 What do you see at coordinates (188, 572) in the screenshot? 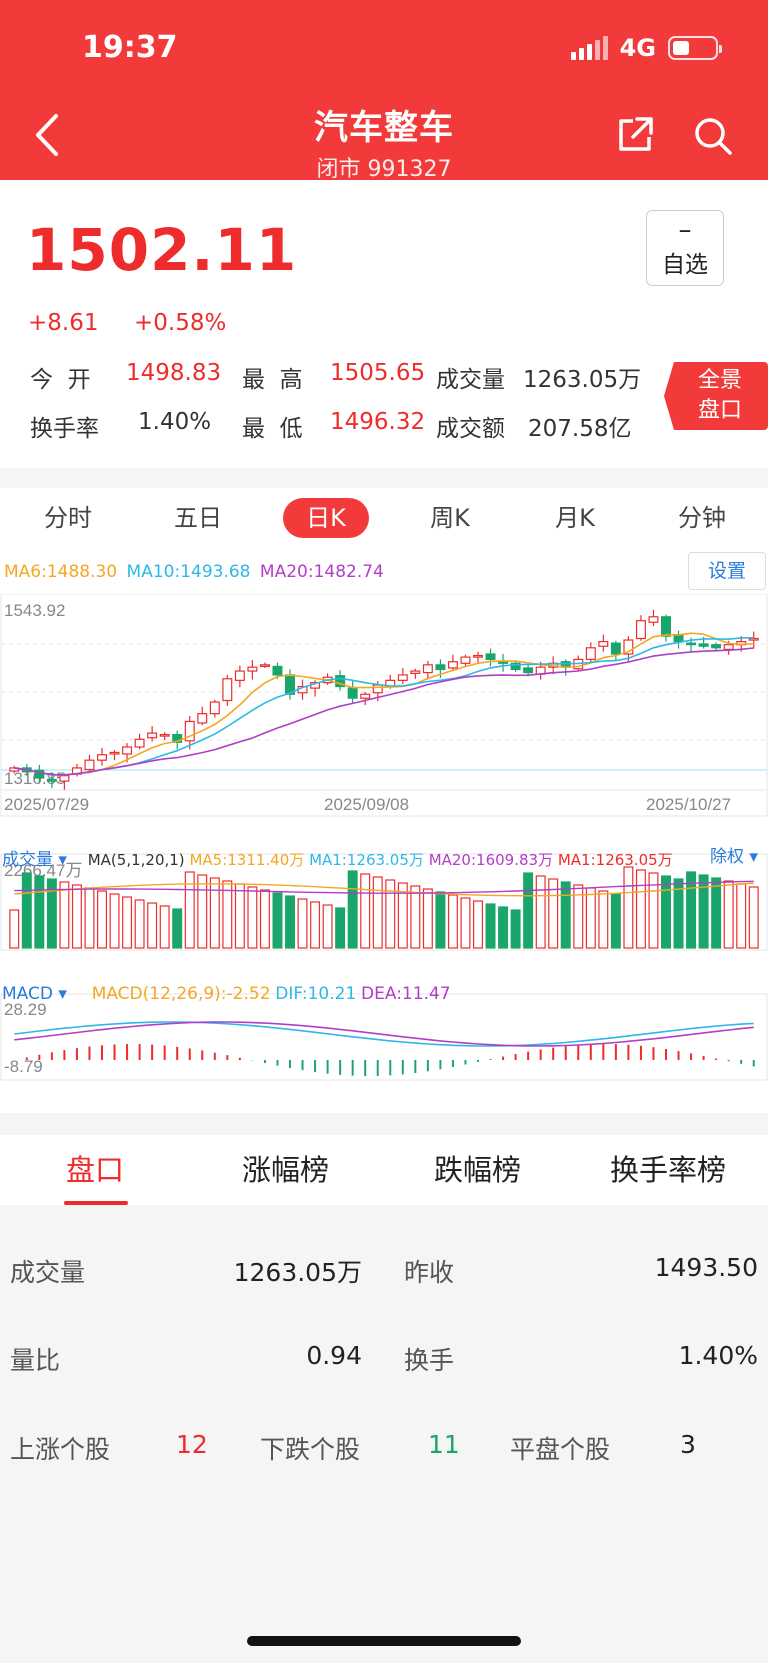
I see `ma10-label: MA10:1493.68` at bounding box center [188, 572].